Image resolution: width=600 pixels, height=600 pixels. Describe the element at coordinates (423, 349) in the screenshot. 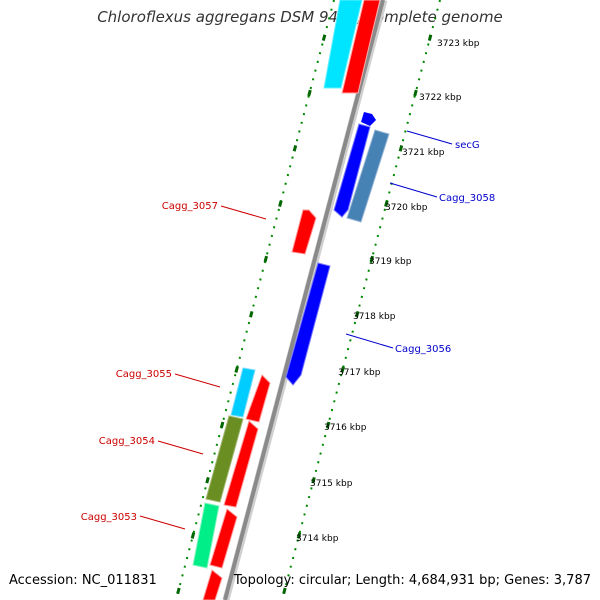

I see `label-cagg-3056: Cagg_3056` at that location.